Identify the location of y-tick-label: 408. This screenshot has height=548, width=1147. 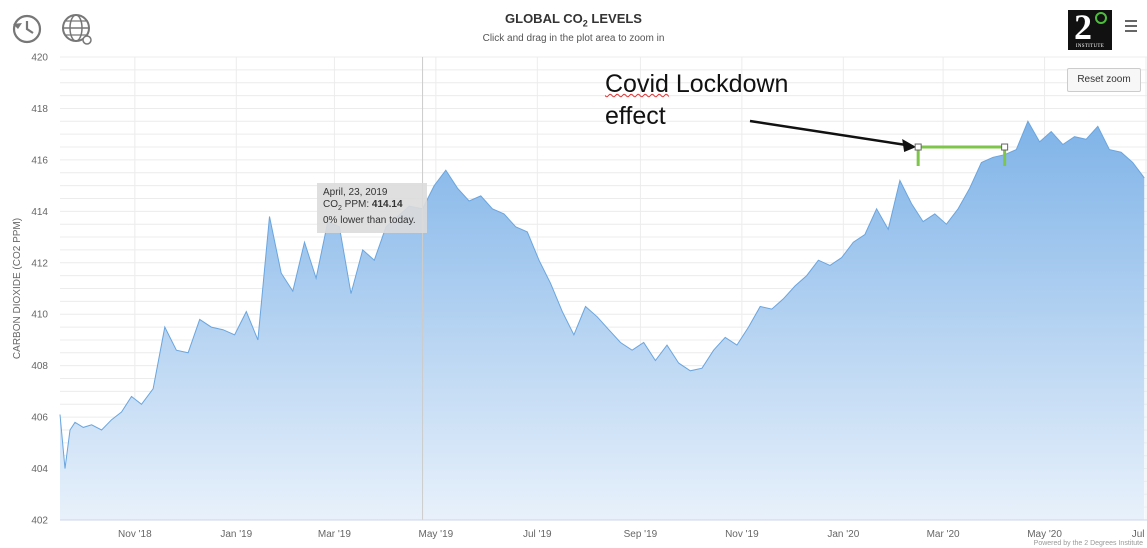
(39, 366).